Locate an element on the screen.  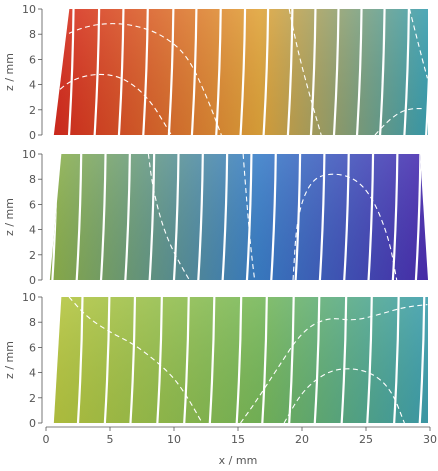
x-tick-label: 0 is located at coordinates (46, 439).